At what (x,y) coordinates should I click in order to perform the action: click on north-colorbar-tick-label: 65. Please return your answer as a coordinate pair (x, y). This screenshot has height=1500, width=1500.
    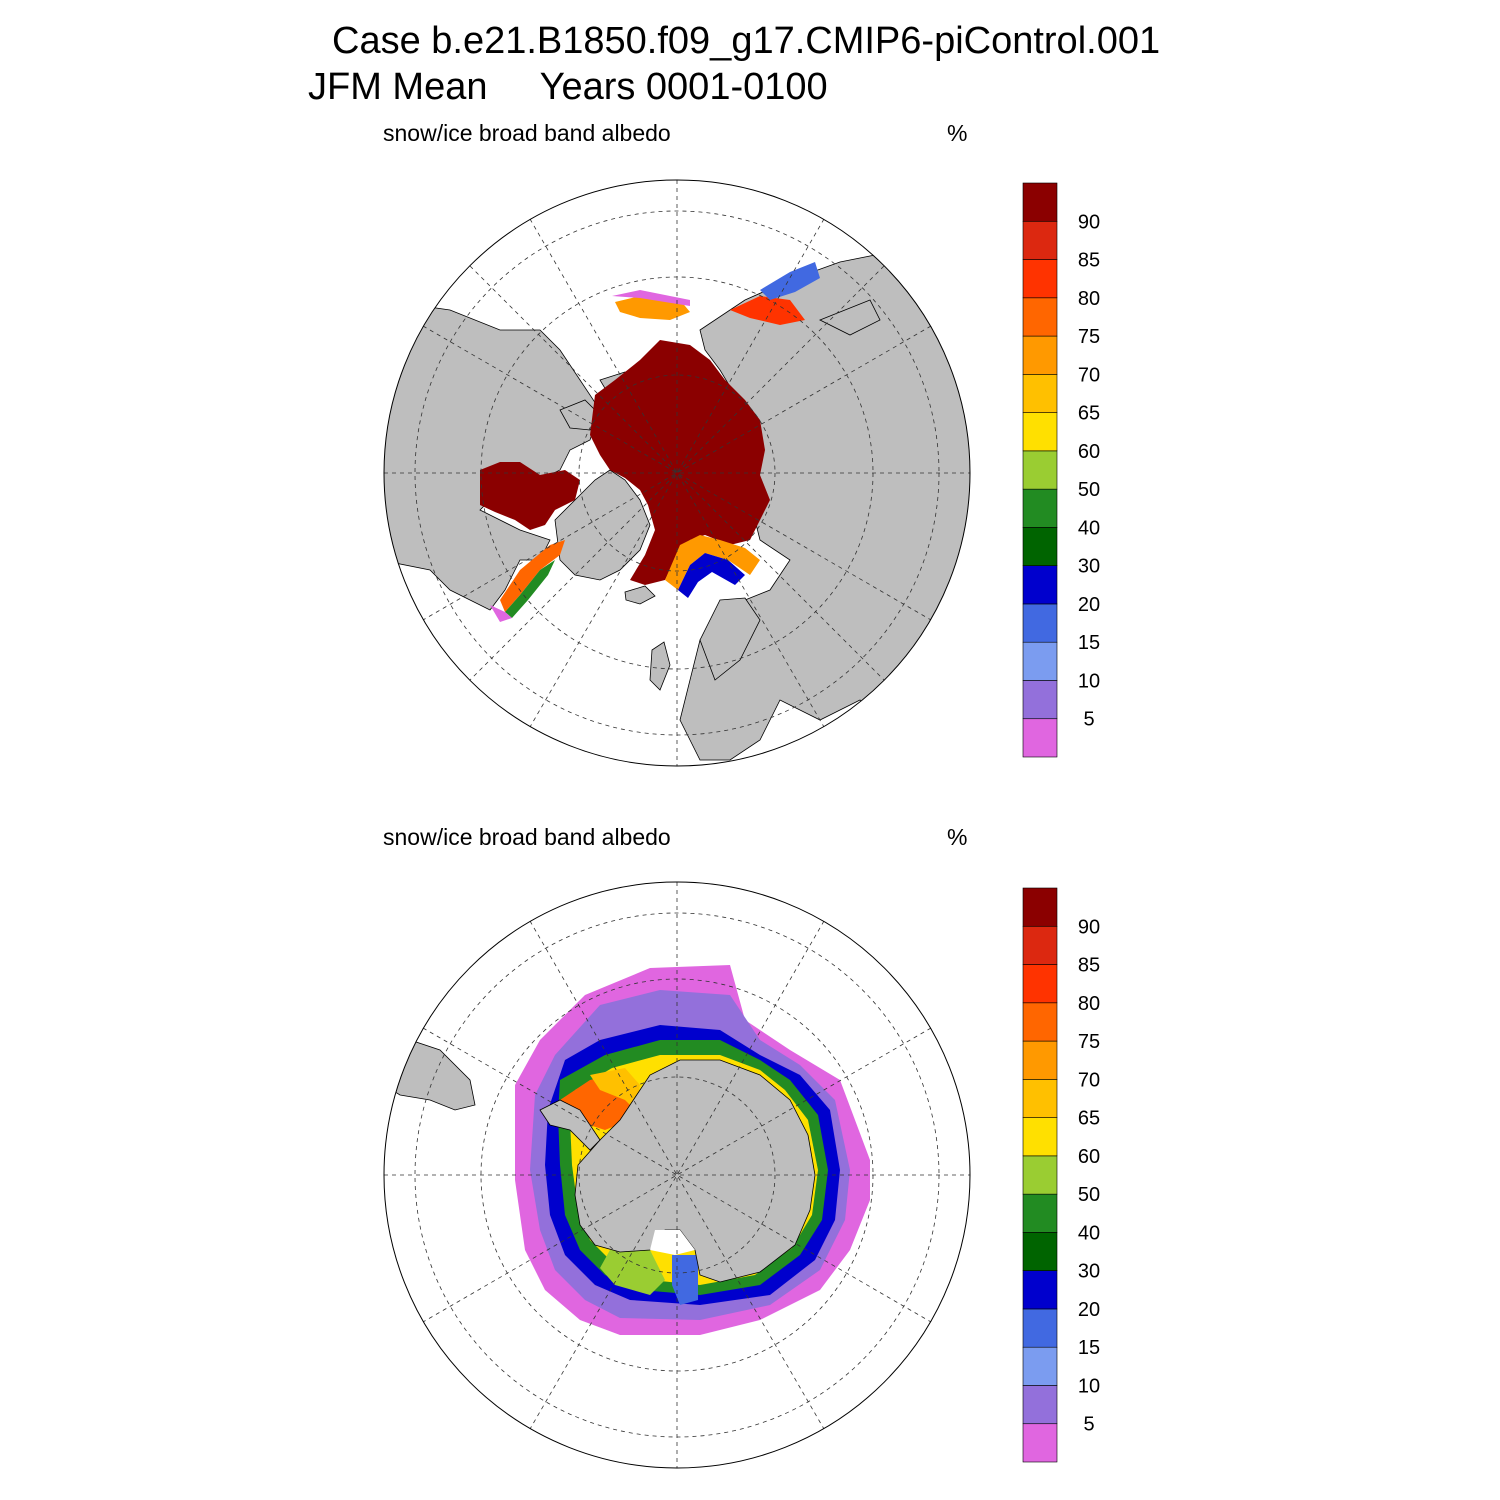
    Looking at the image, I should click on (1089, 414).